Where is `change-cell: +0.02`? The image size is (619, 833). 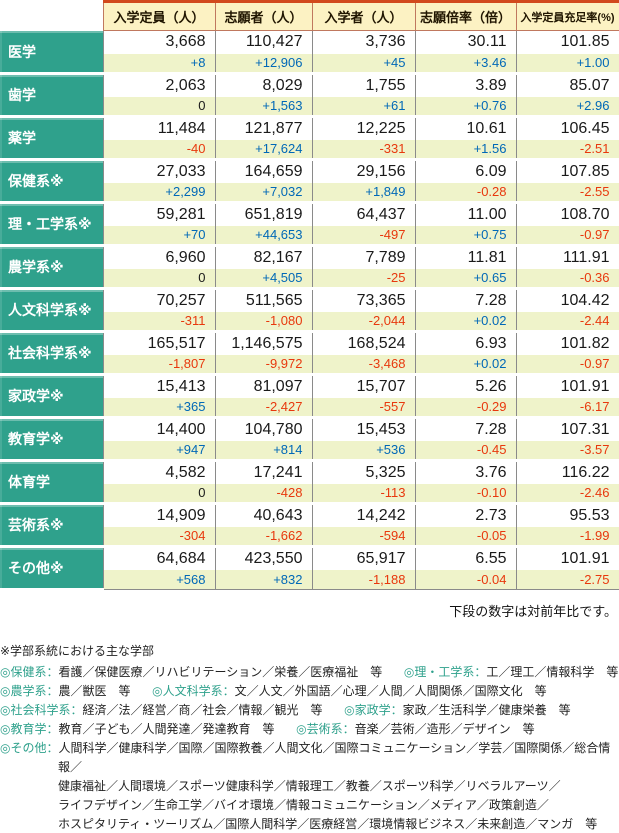
change-cell: +0.02 is located at coordinates (465, 365).